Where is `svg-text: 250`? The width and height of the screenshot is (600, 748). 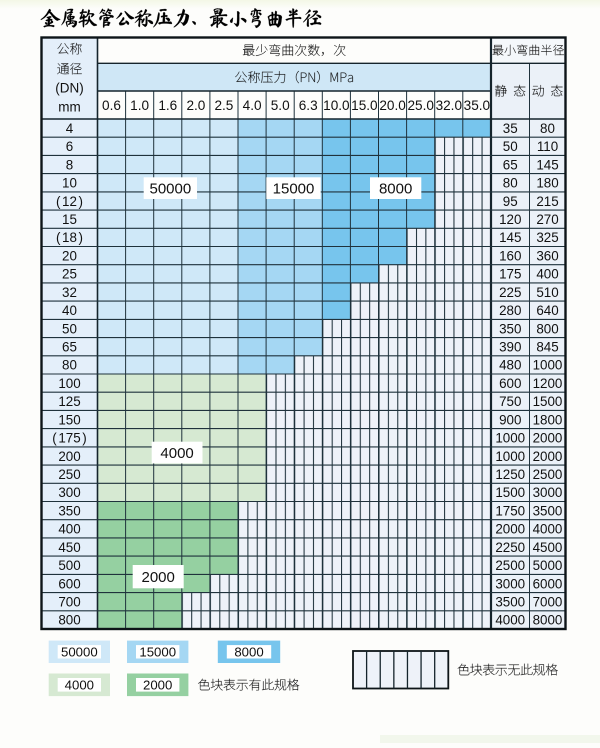
svg-text: 250 is located at coordinates (69, 474).